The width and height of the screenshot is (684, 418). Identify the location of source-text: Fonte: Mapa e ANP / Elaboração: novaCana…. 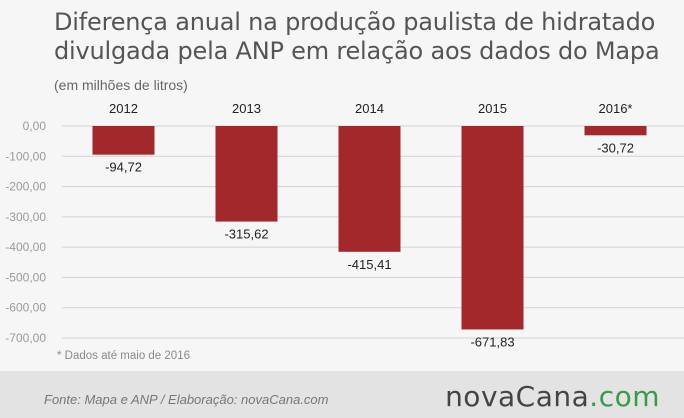
(186, 399).